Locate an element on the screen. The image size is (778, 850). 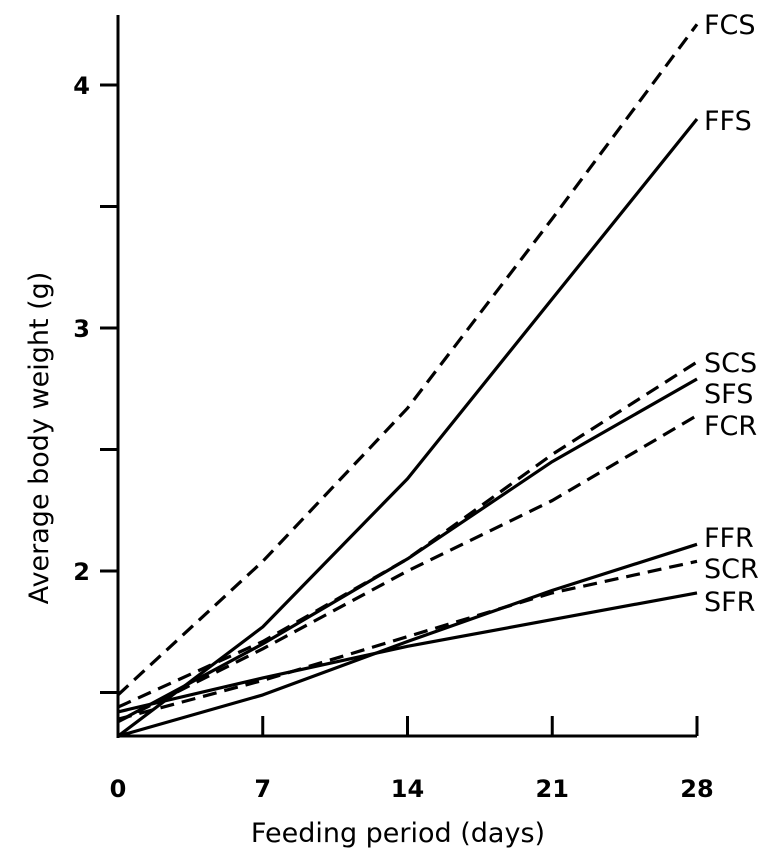
x-axis-label: Feeding period (days) is located at coordinates (398, 833).